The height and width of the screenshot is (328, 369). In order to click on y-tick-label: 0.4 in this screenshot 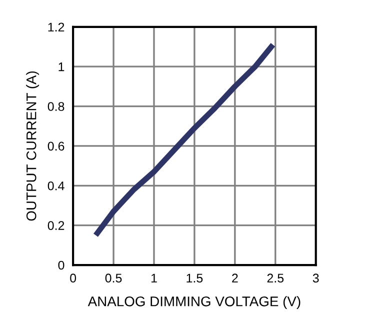, I will do `click(56, 185)`.